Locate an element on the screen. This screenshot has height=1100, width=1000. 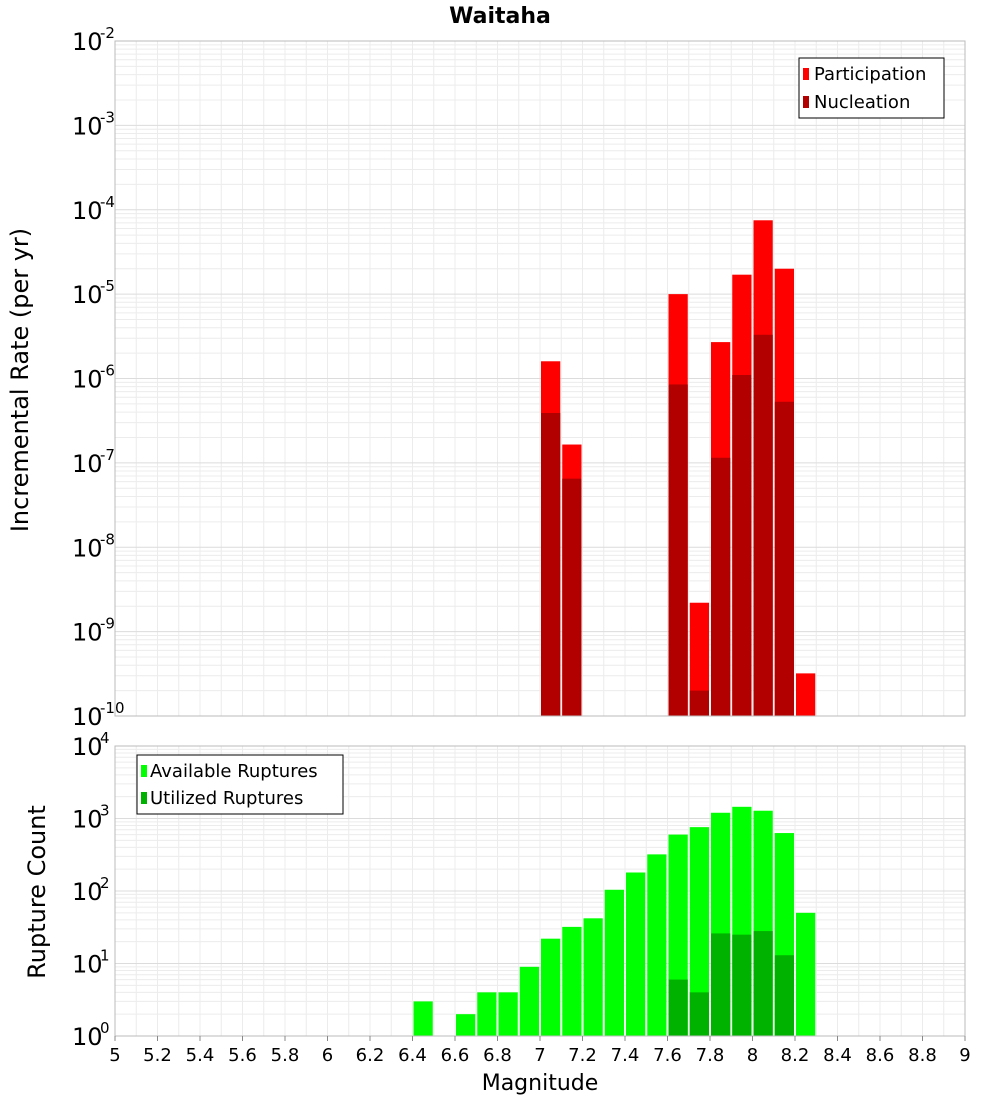
x-tick-label: 5 is located at coordinates (114, 1055).